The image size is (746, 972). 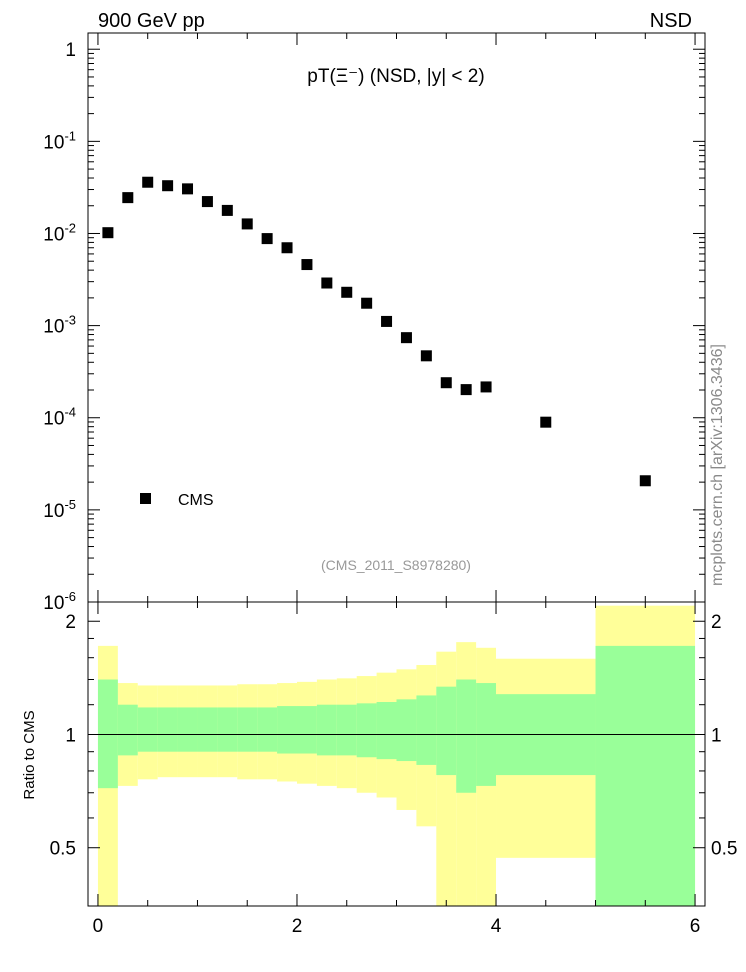 I want to click on header-right: NSD, so click(x=671, y=21).